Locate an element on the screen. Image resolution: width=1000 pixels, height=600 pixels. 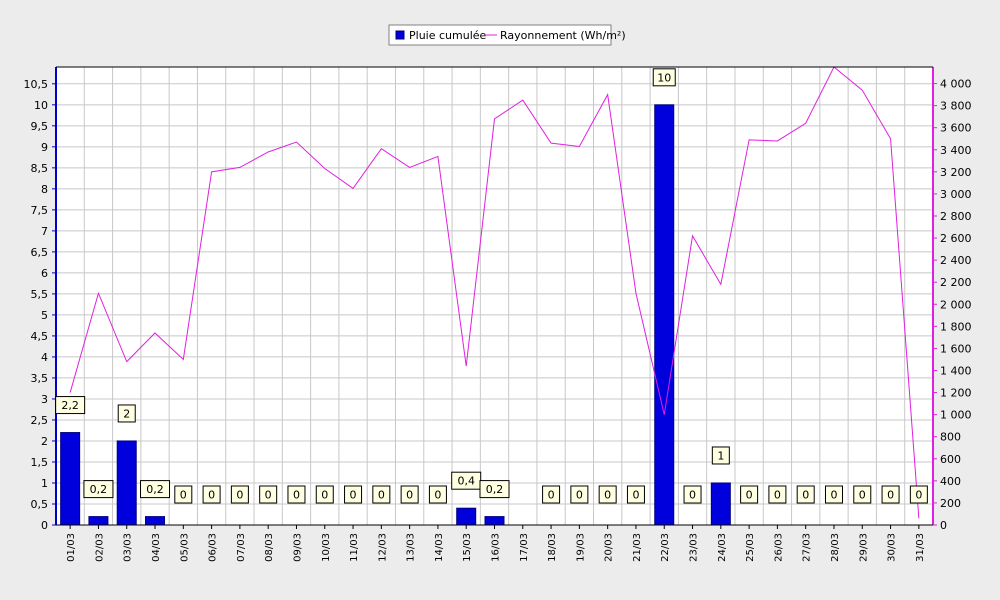
data-label-07-03: 0 is located at coordinates (239, 494).